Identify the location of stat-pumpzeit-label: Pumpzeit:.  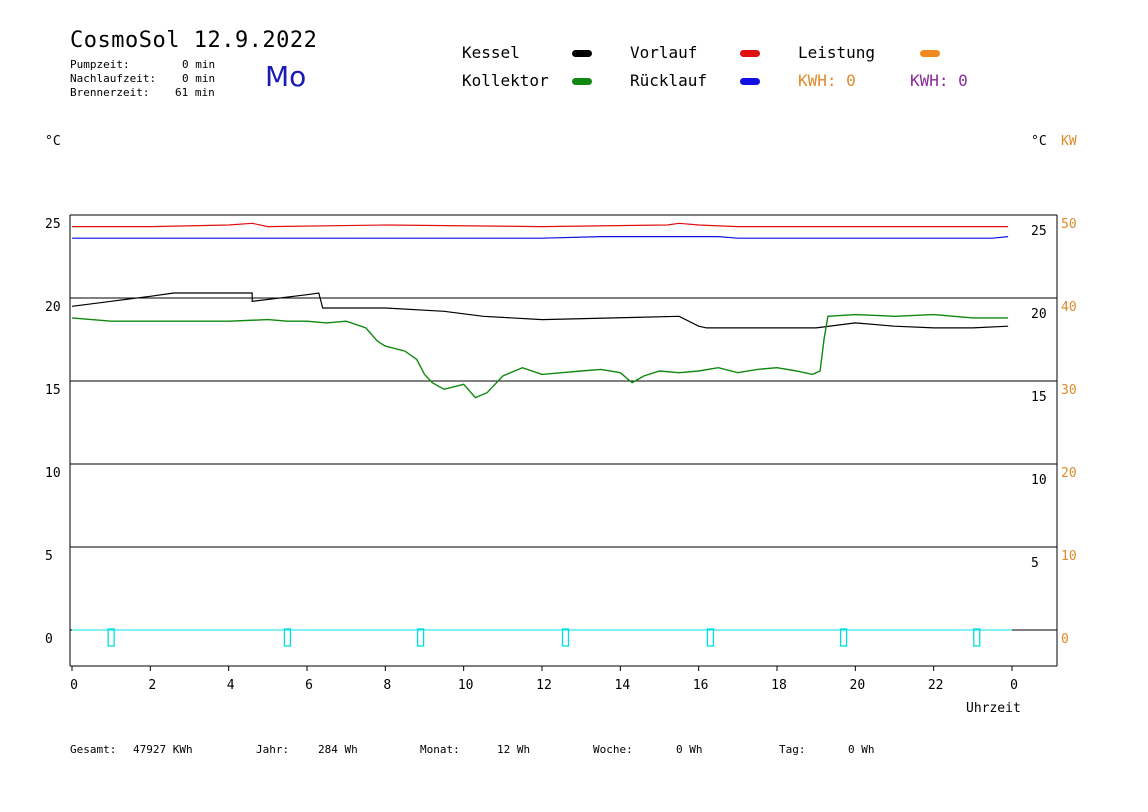
(100, 64).